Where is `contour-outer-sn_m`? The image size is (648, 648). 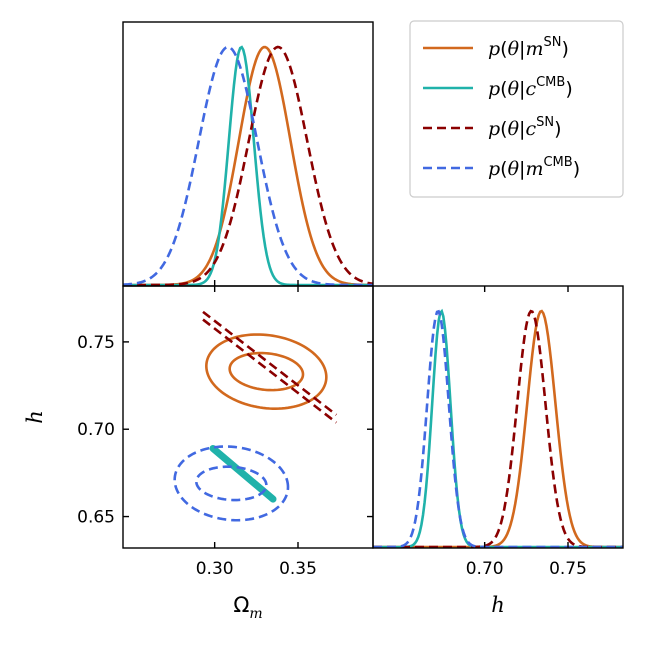
contour-outer-sn_m is located at coordinates (266, 371).